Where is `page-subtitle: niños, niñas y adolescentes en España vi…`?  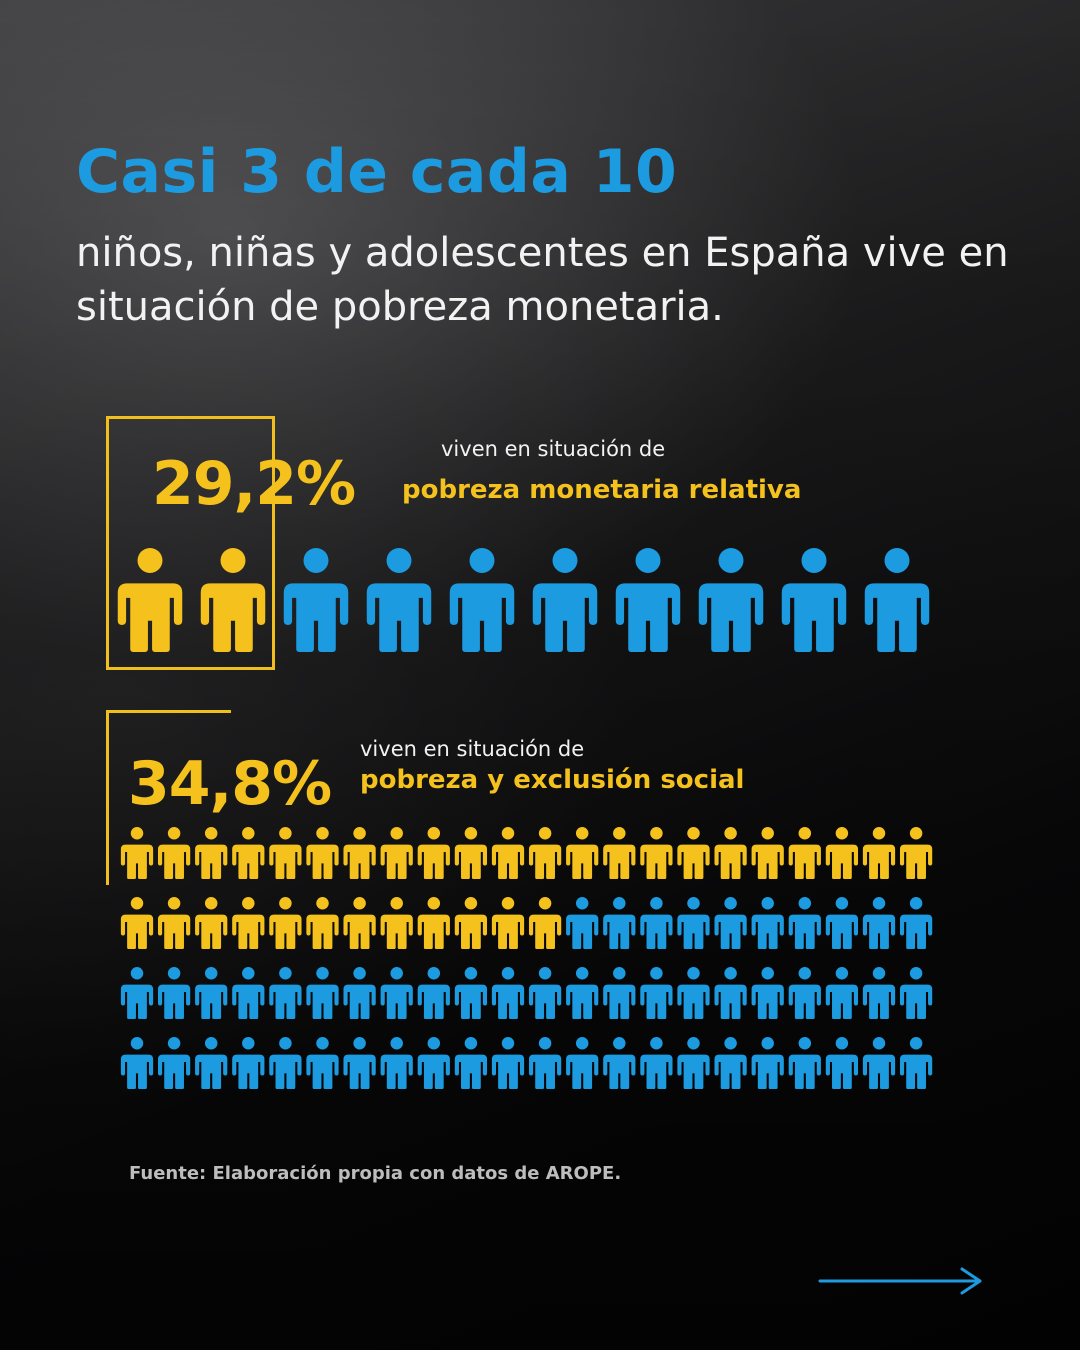 page-subtitle: niños, niñas y adolescentes en España vi… is located at coordinates (542, 280).